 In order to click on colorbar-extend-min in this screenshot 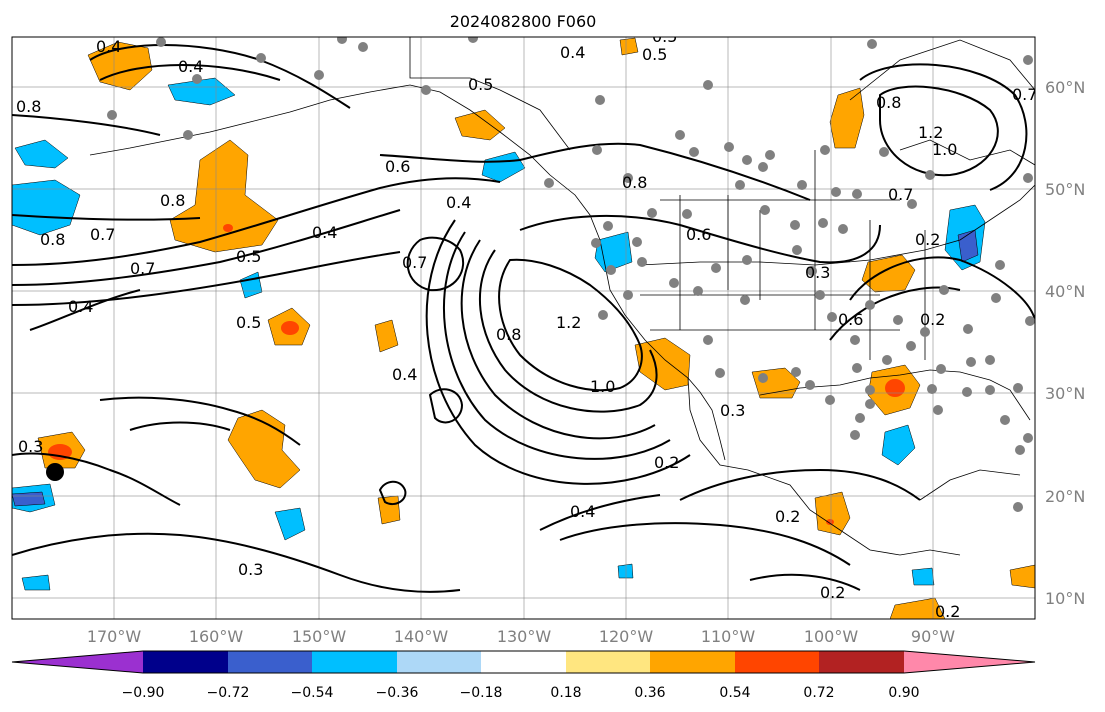, I will do `click(77, 662)`.